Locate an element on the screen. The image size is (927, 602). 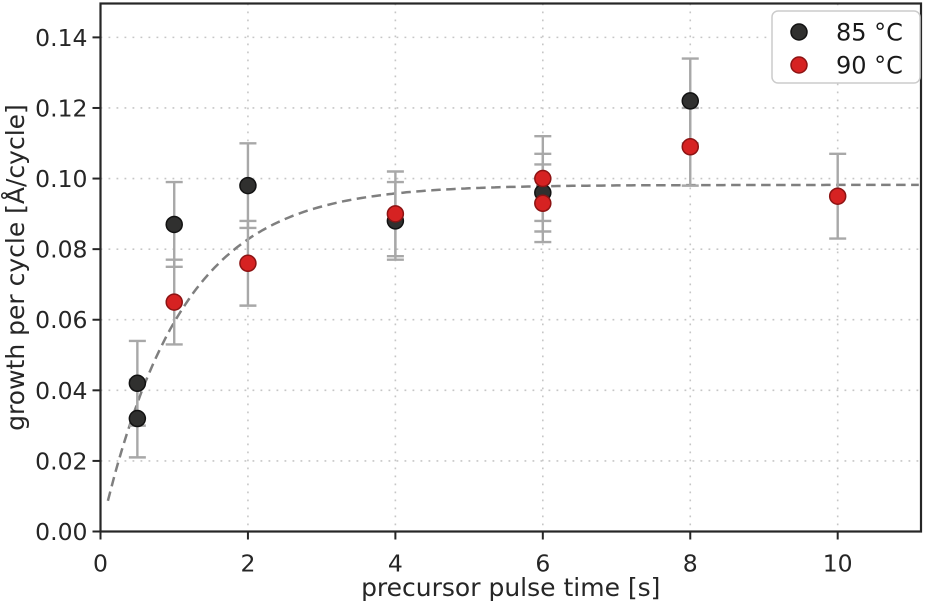
y-tick-label: 0.14 is located at coordinates (61, 38).